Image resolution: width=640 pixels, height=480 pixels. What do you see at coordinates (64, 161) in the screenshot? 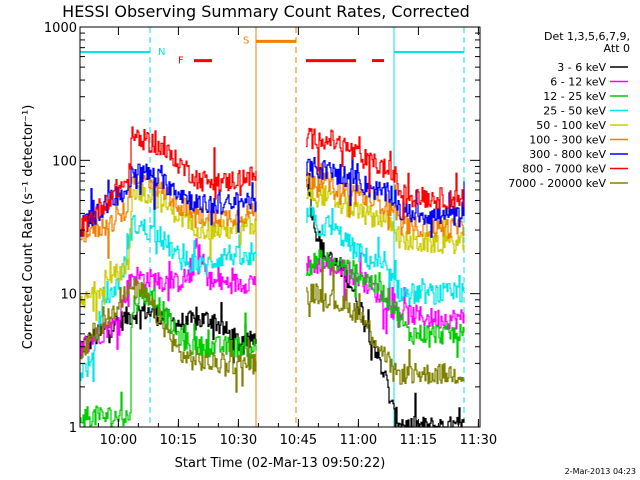
I see `y-tick-label: 100` at bounding box center [64, 161].